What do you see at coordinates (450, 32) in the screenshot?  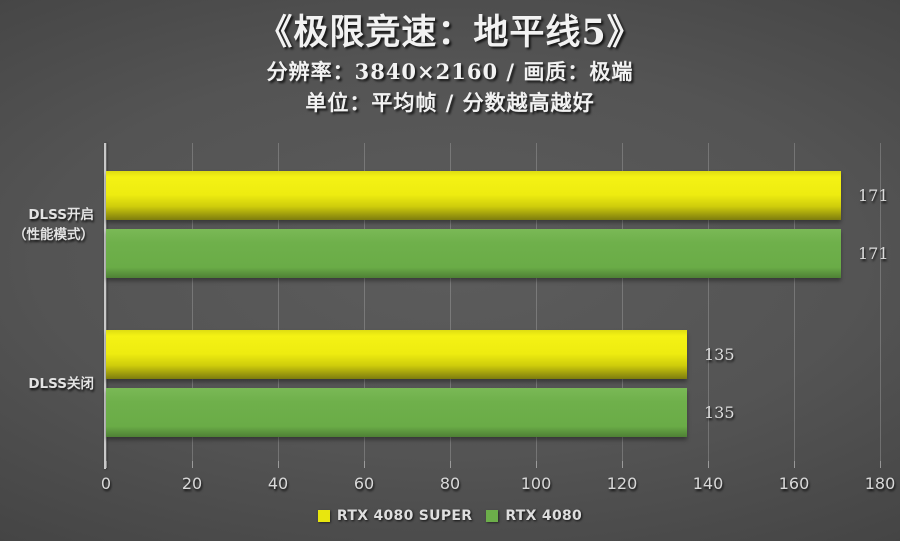 I see `chart-title: 《极限竞速：地平线5》` at bounding box center [450, 32].